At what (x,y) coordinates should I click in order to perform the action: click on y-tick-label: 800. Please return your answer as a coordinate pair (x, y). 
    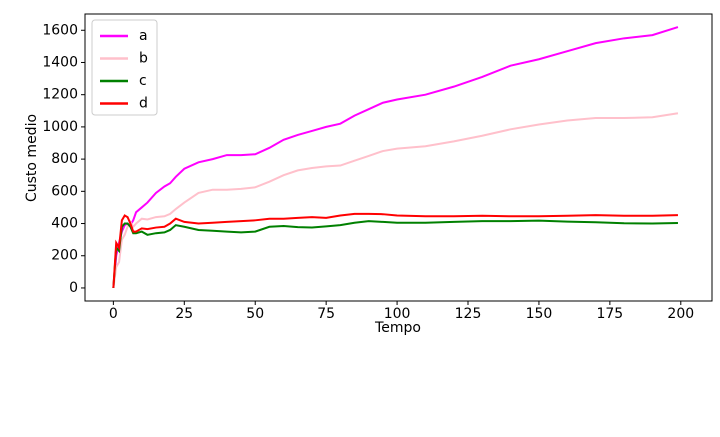
    Looking at the image, I should click on (64, 159).